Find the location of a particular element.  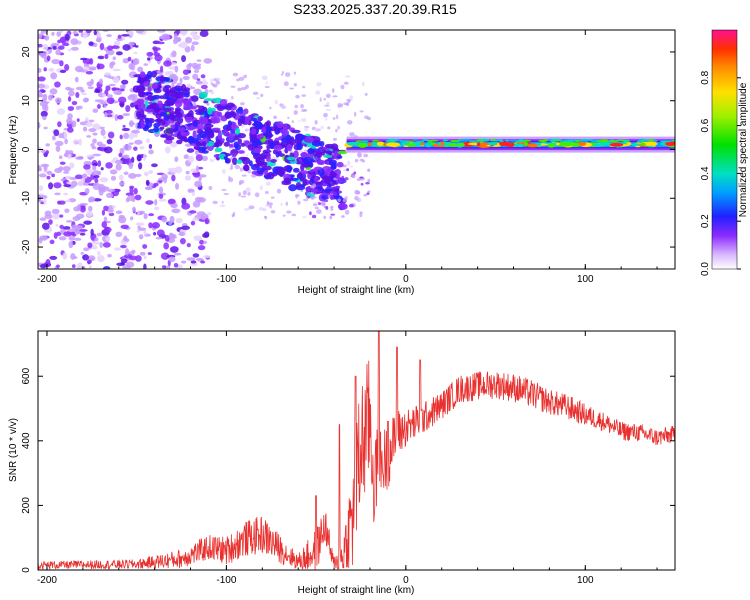

spectrogram-ytick-label: -20 is located at coordinates (26, 246).